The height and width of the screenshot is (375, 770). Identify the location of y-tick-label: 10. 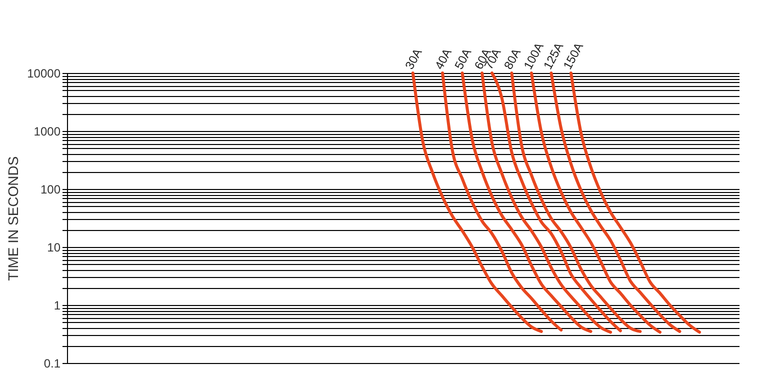
(54, 247).